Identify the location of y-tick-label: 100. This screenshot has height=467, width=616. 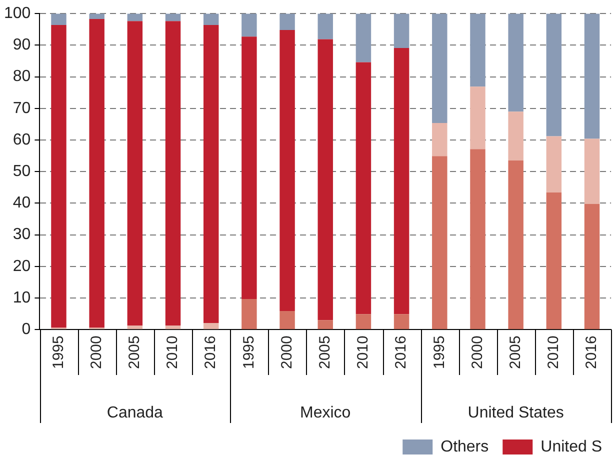
(17, 13).